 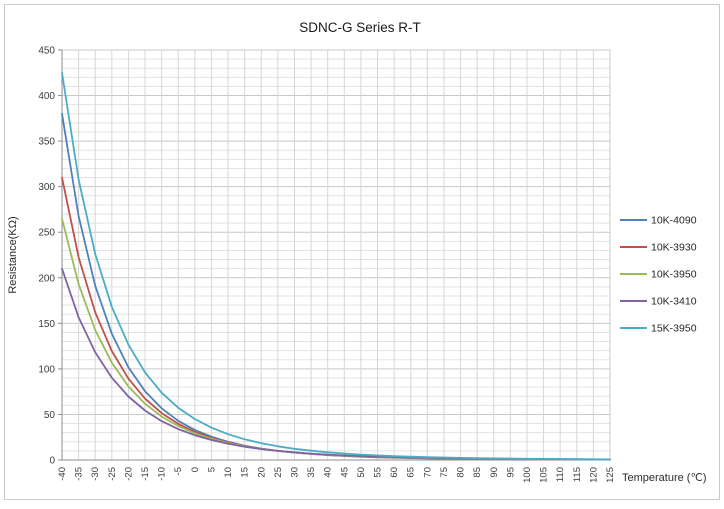 I want to click on x-tick-label: 65, so click(x=411, y=472).